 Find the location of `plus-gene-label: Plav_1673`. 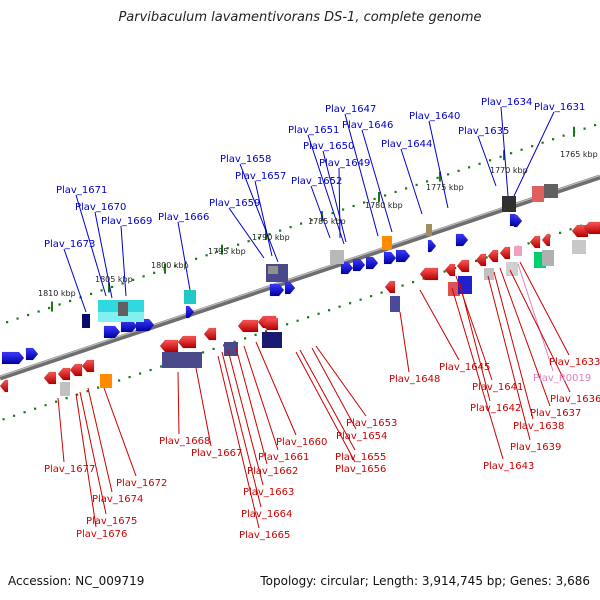

plus-gene-label: Plav_1673 is located at coordinates (69, 244).